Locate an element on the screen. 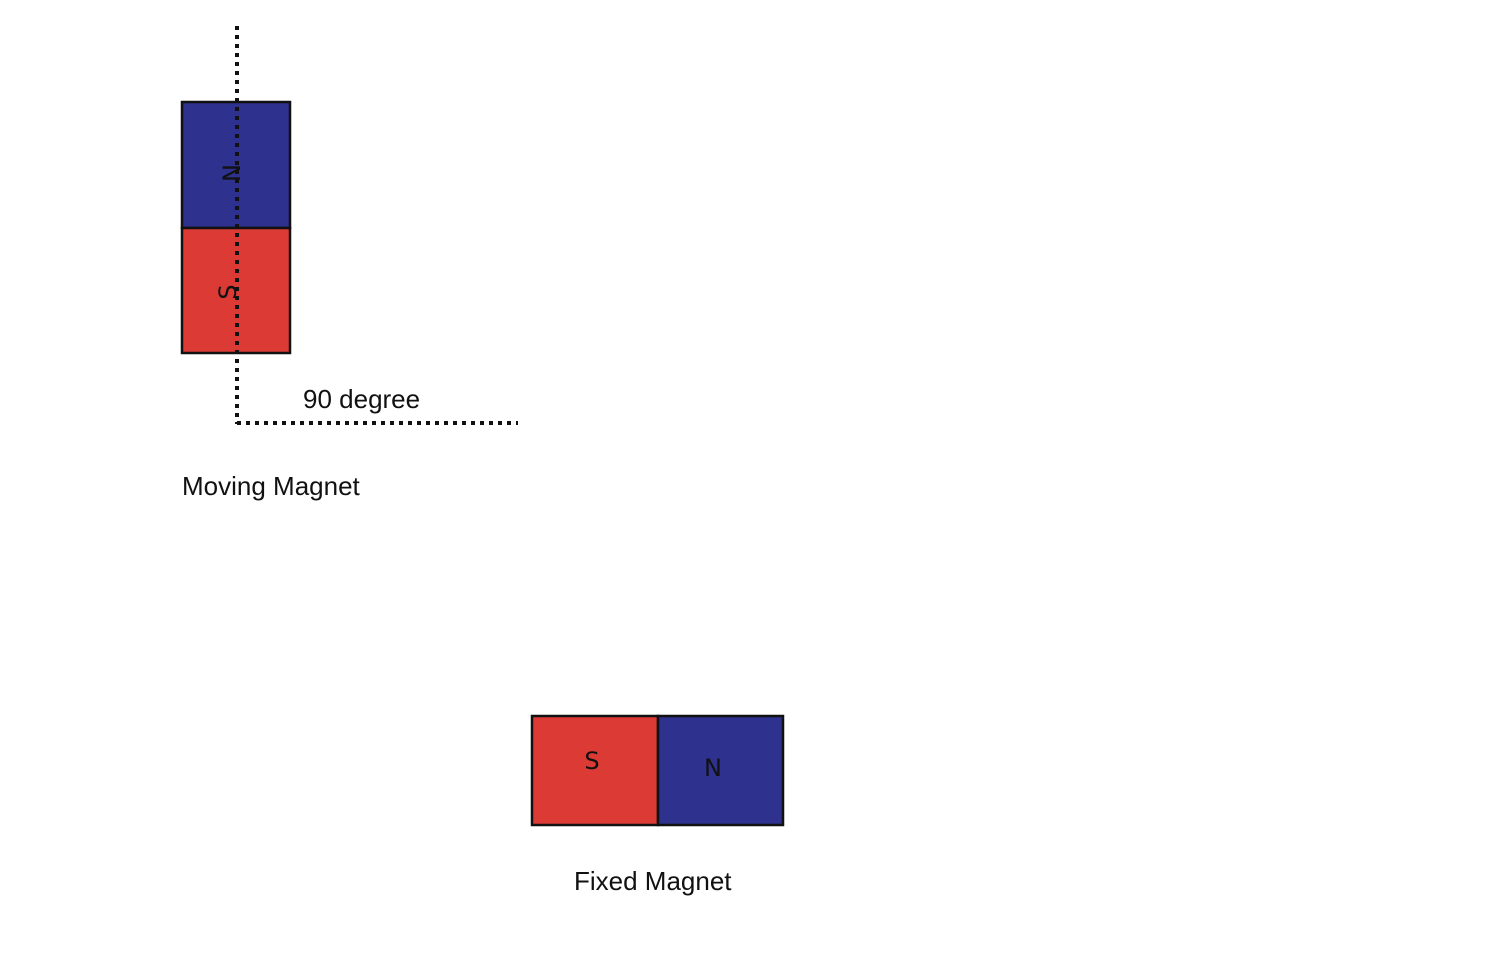 The width and height of the screenshot is (1500, 980). angle-indicator: 90 degree is located at coordinates (376, 225).